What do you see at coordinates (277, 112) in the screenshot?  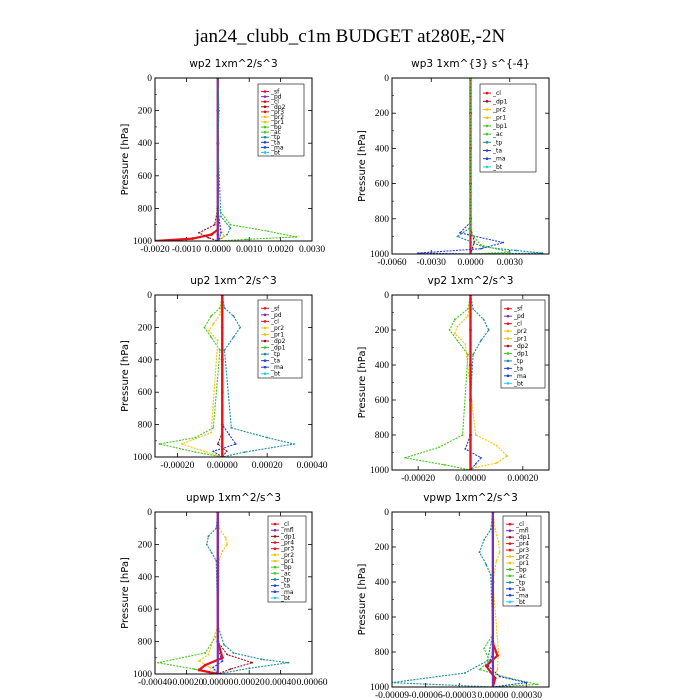 I see `legend-label: _pr3` at bounding box center [277, 112].